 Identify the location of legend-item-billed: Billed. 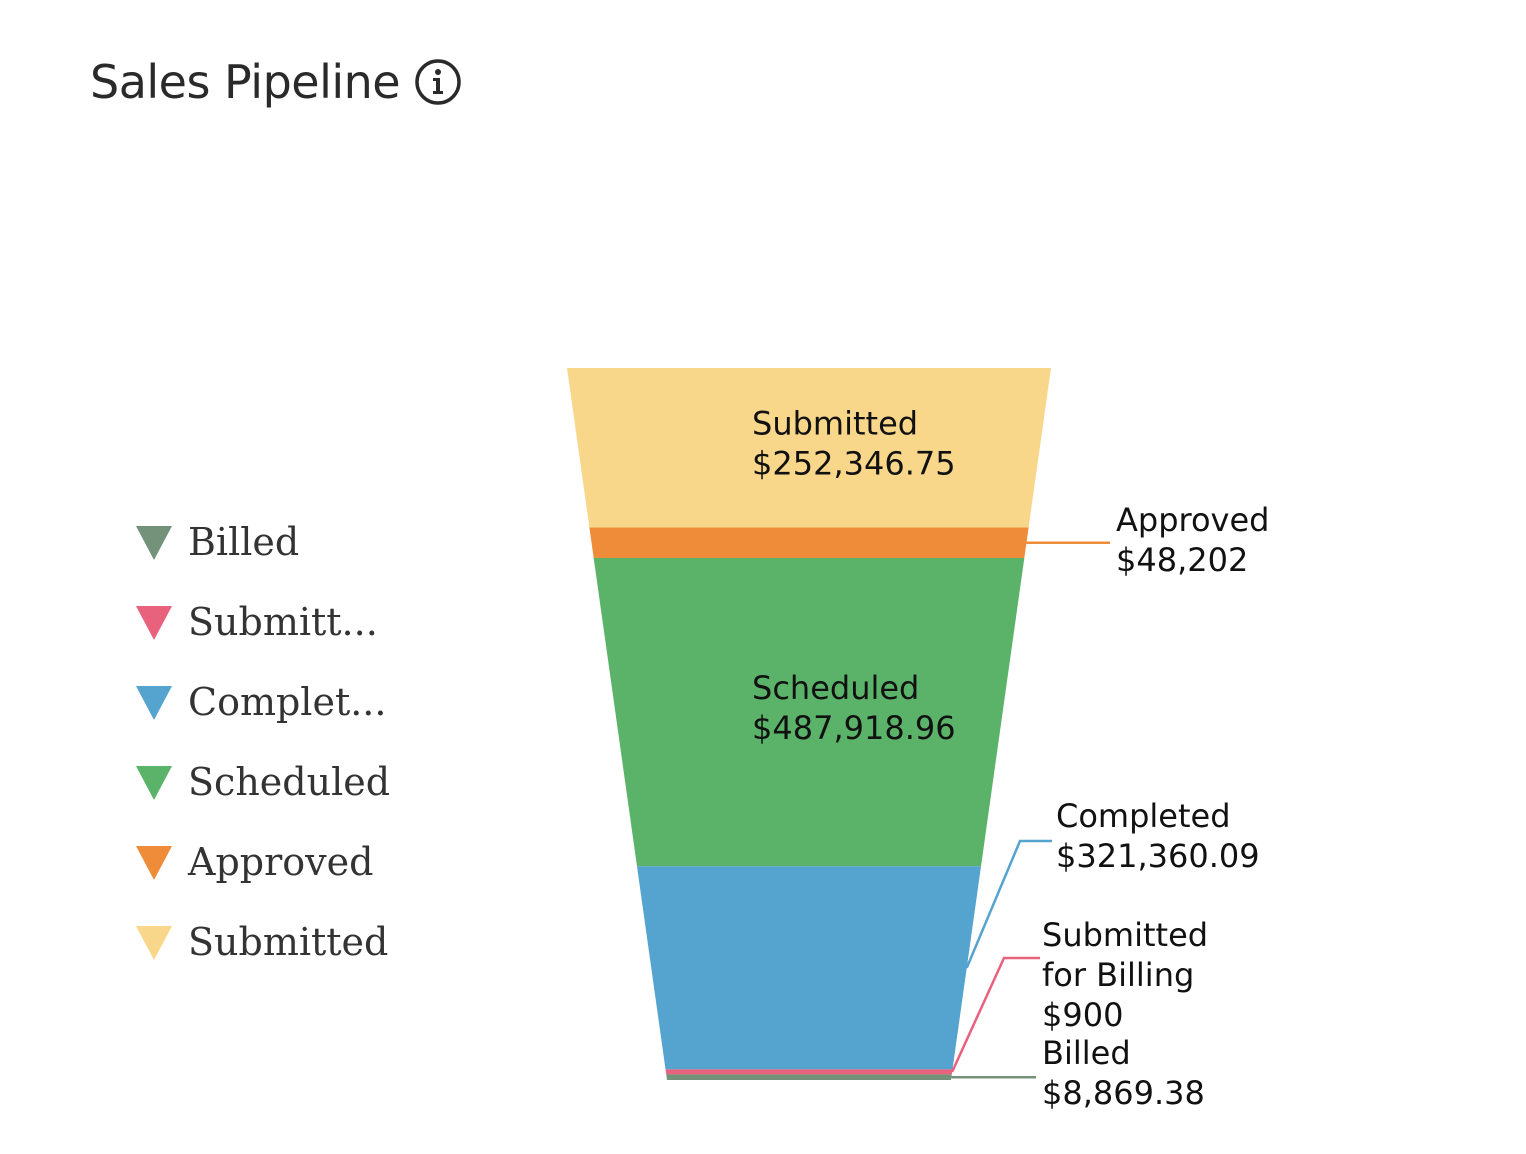
(299, 542).